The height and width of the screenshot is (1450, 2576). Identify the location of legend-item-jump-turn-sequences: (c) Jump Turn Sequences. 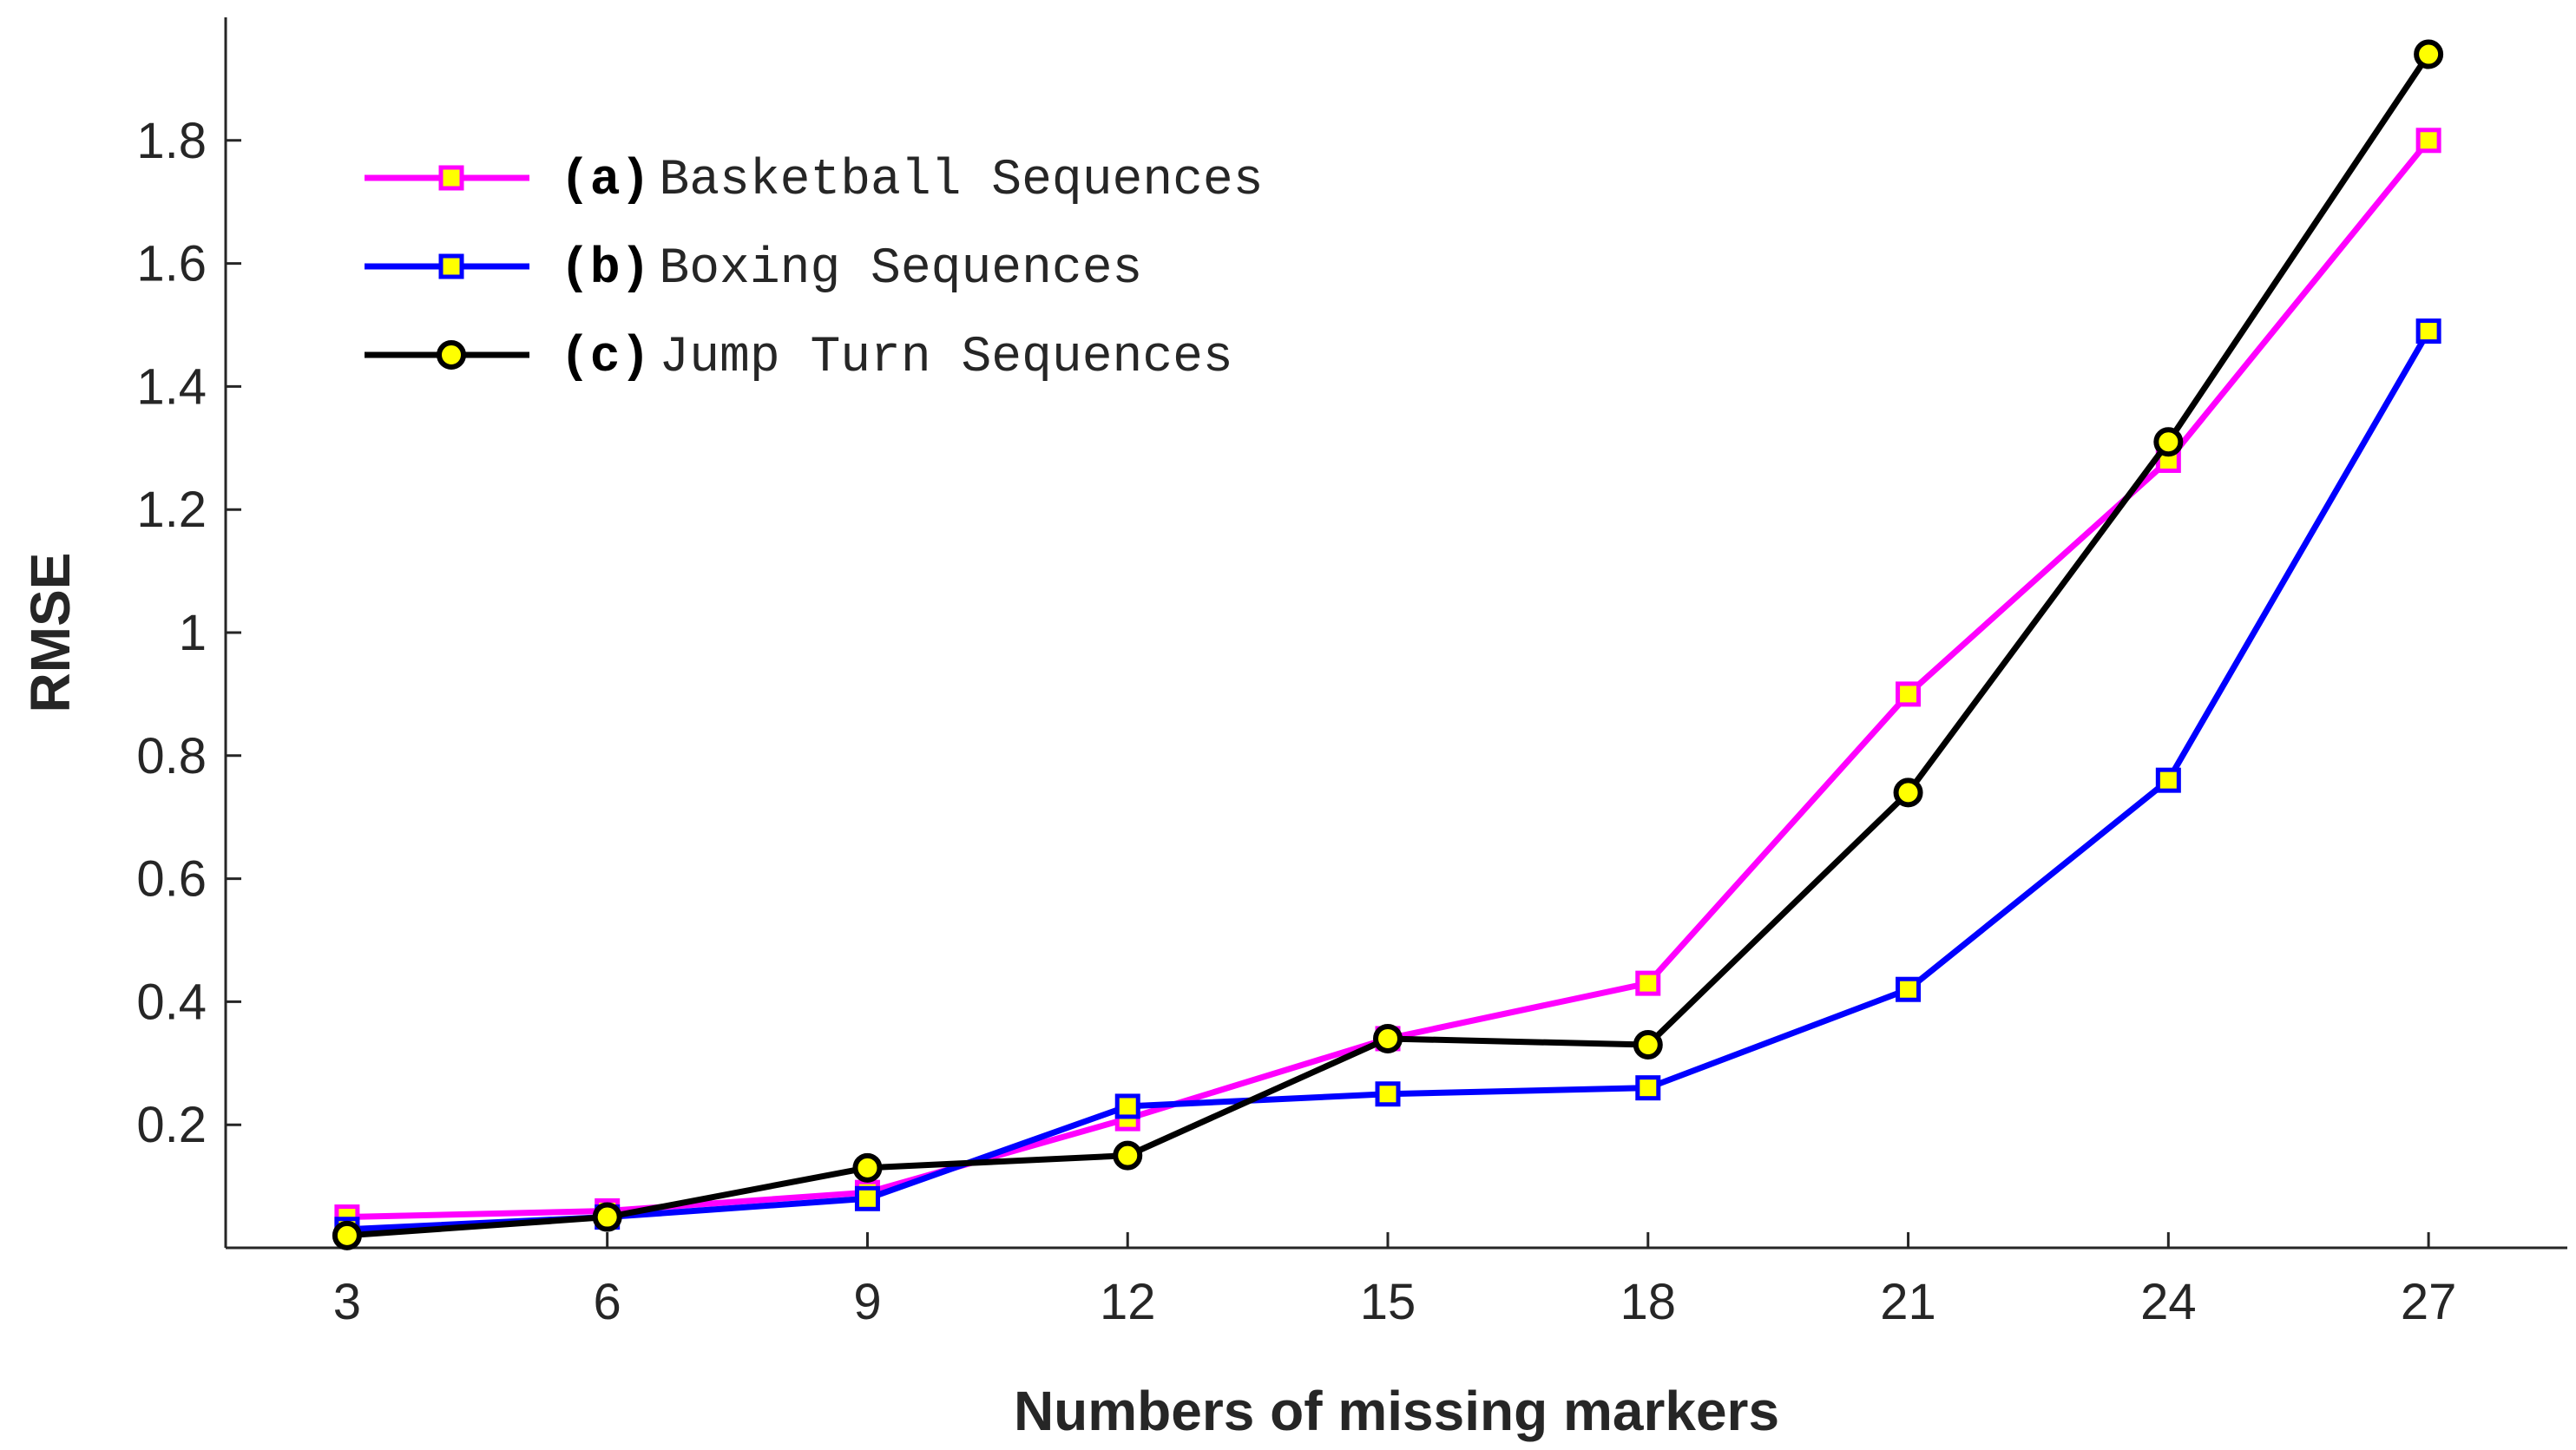
(799, 358).